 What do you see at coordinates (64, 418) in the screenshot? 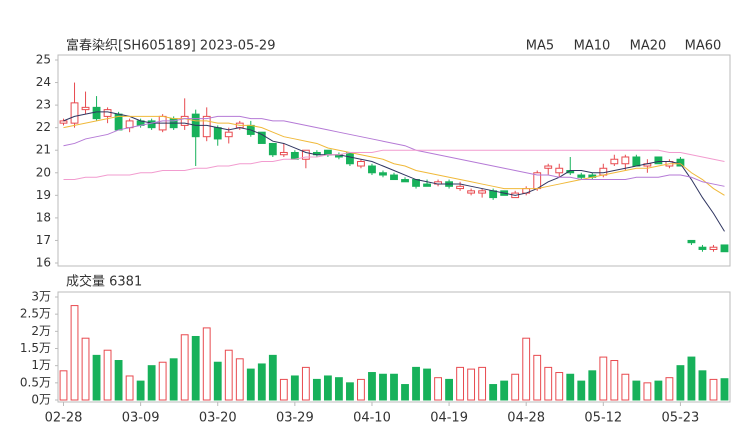
I see `x-tick-label: 02-28` at bounding box center [64, 418].